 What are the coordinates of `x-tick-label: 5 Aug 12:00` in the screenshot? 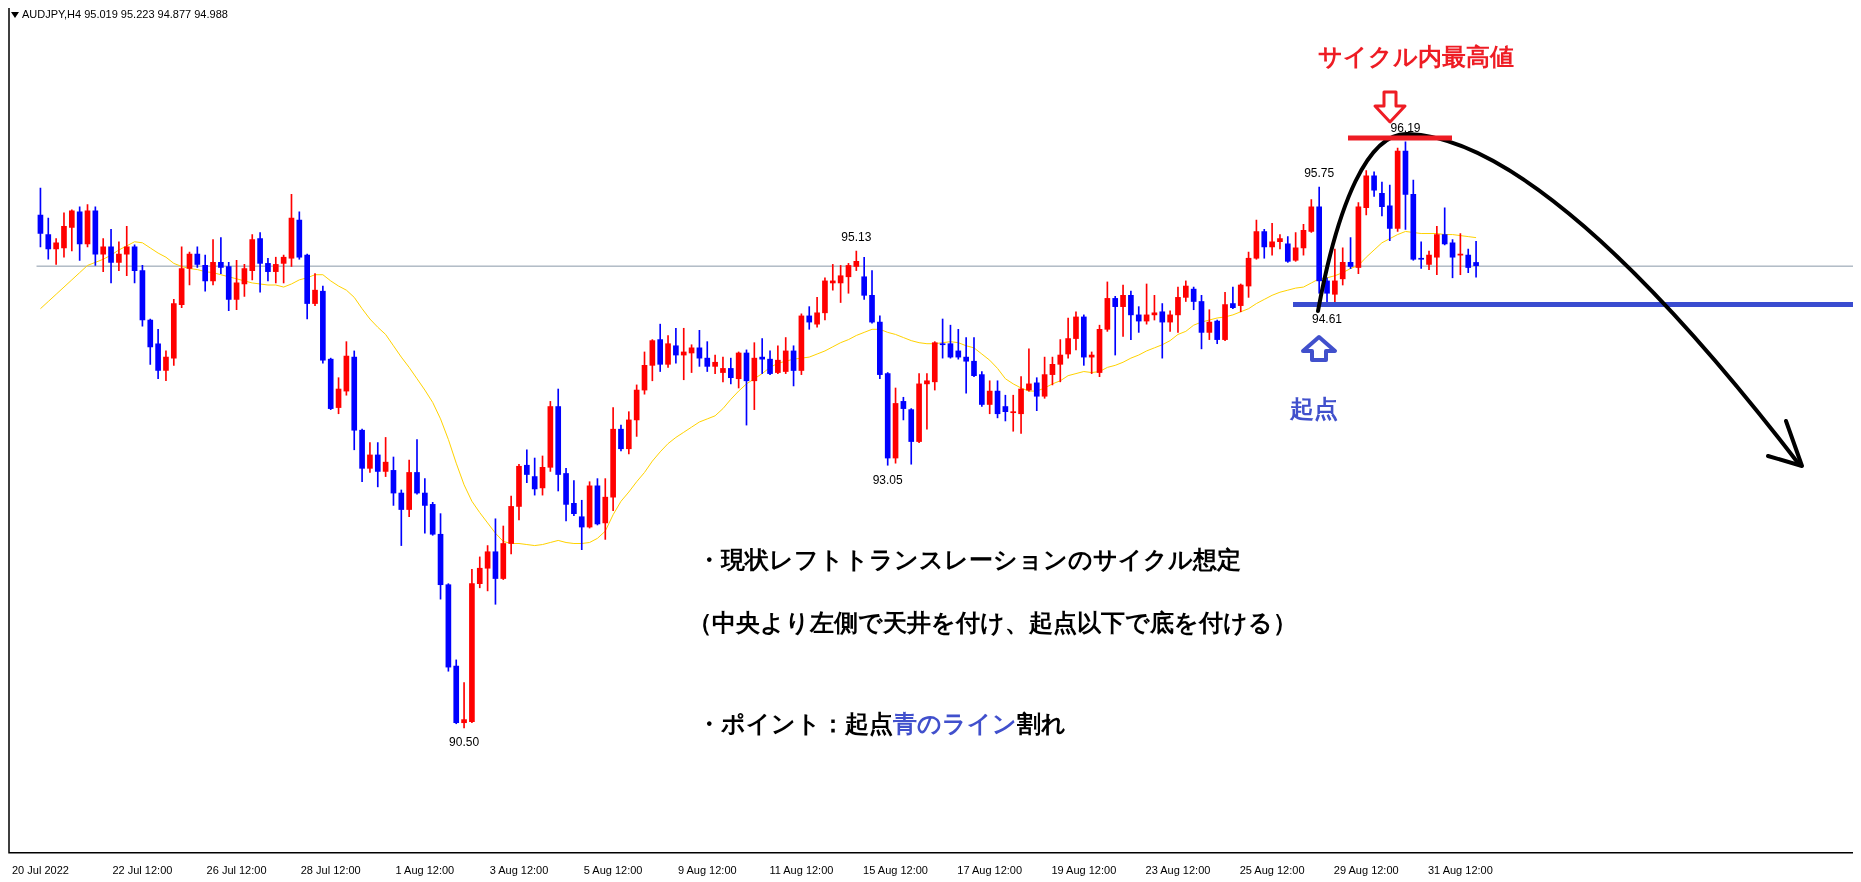 It's located at (613, 870).